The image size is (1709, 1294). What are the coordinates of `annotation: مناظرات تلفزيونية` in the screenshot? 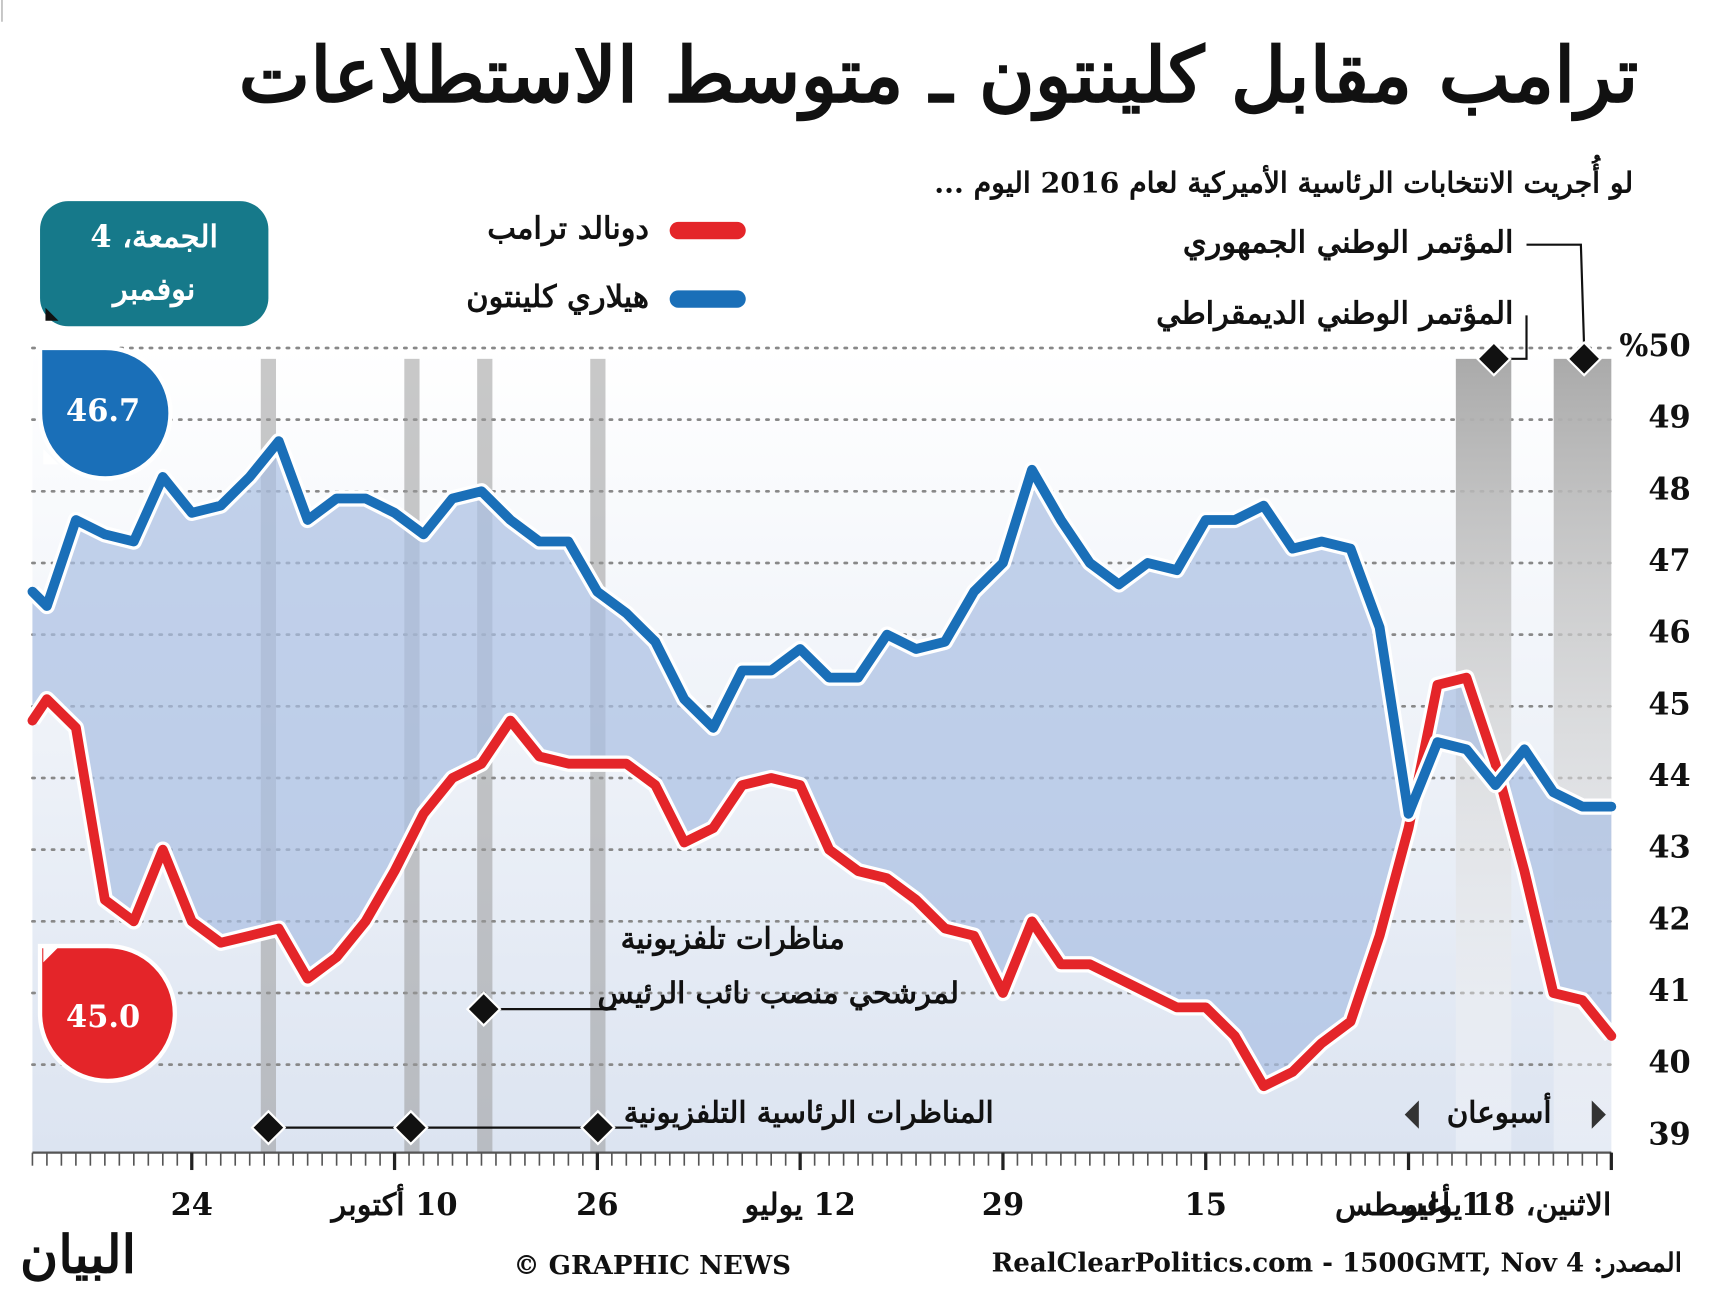 It's located at (733, 939).